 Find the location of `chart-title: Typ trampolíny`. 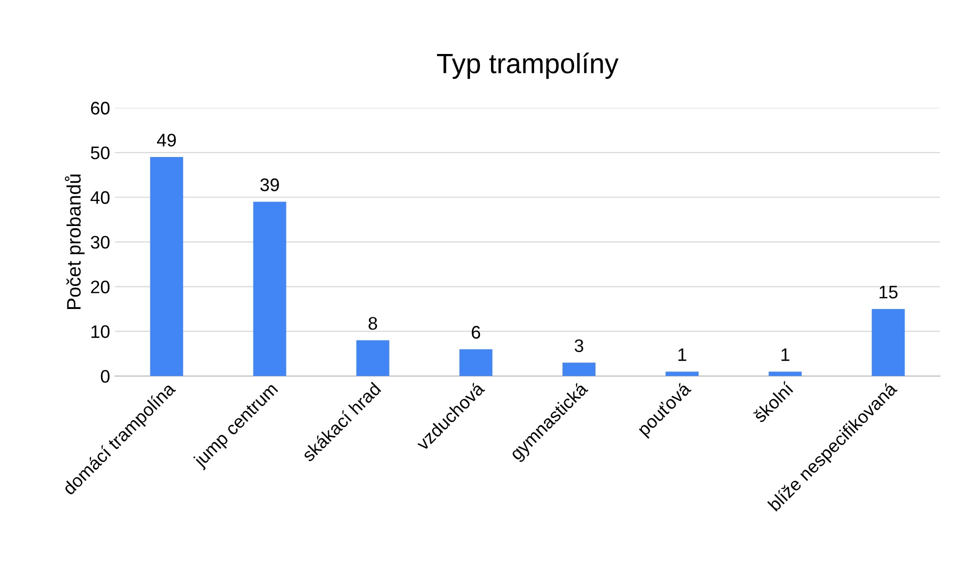

chart-title: Typ trampolíny is located at coordinates (527, 65).